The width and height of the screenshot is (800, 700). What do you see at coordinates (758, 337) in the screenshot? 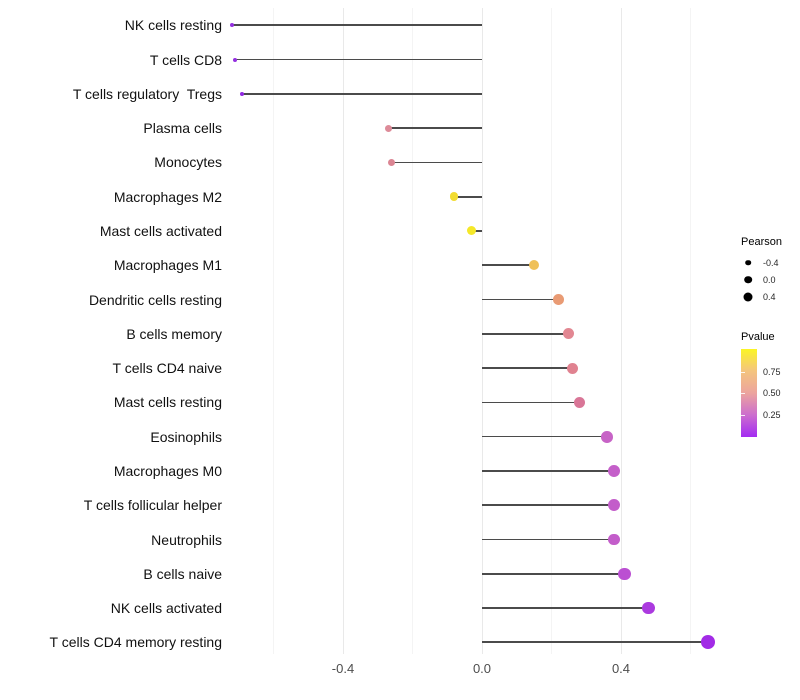
I see `legend-pvalue-title: Pvalue` at bounding box center [758, 337].